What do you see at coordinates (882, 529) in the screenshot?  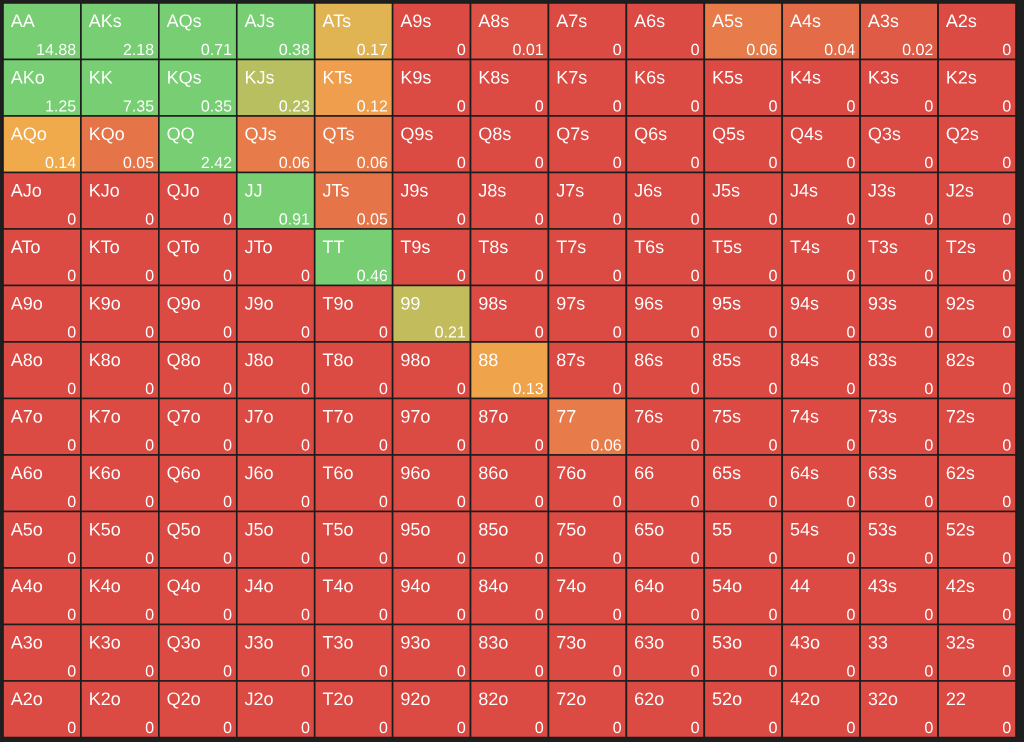 I see `annotation: 53s` at bounding box center [882, 529].